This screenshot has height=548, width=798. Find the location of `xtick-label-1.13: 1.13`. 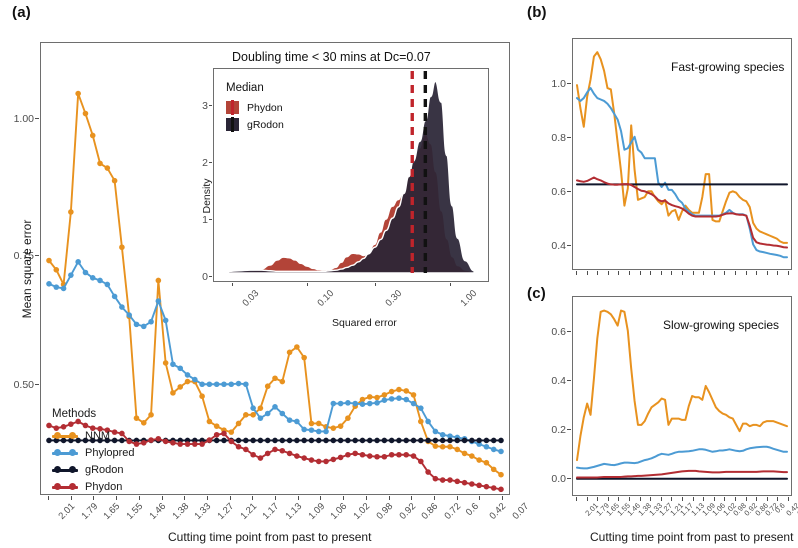

xtick-label-1.13: 1.13 is located at coordinates (294, 511).